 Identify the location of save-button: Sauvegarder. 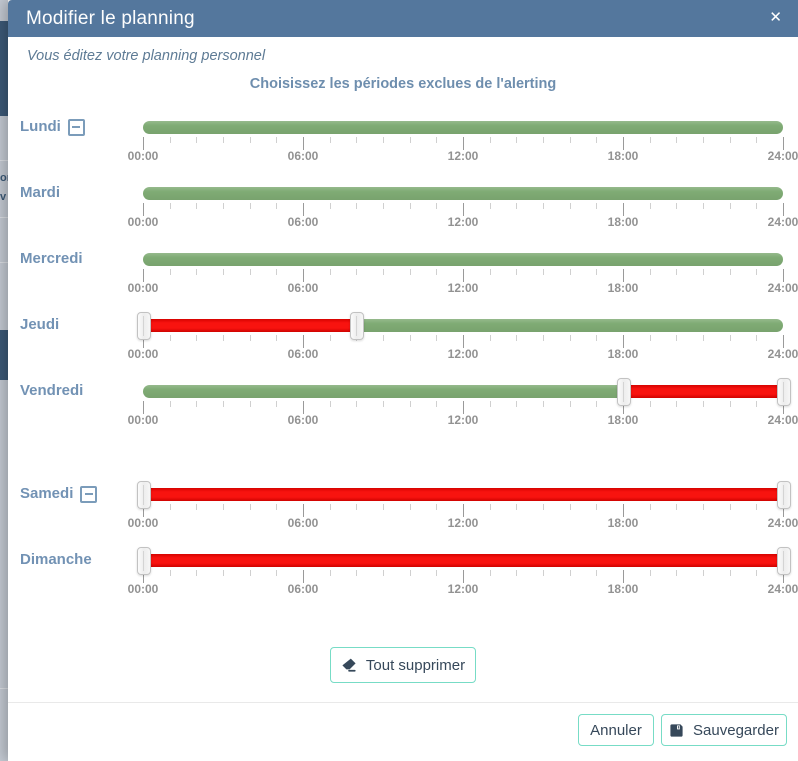
(724, 730).